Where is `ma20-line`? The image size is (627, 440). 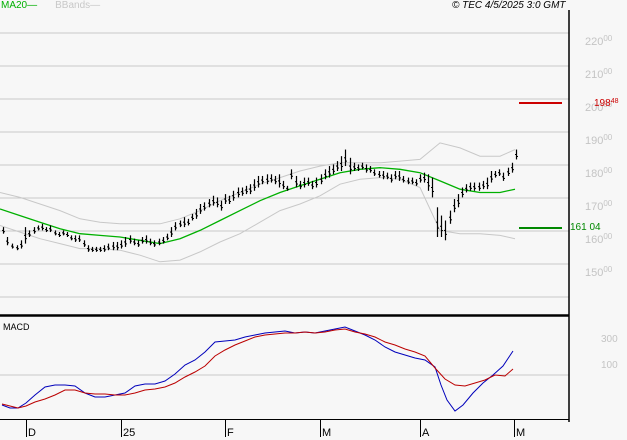 ma20-line is located at coordinates (258, 206).